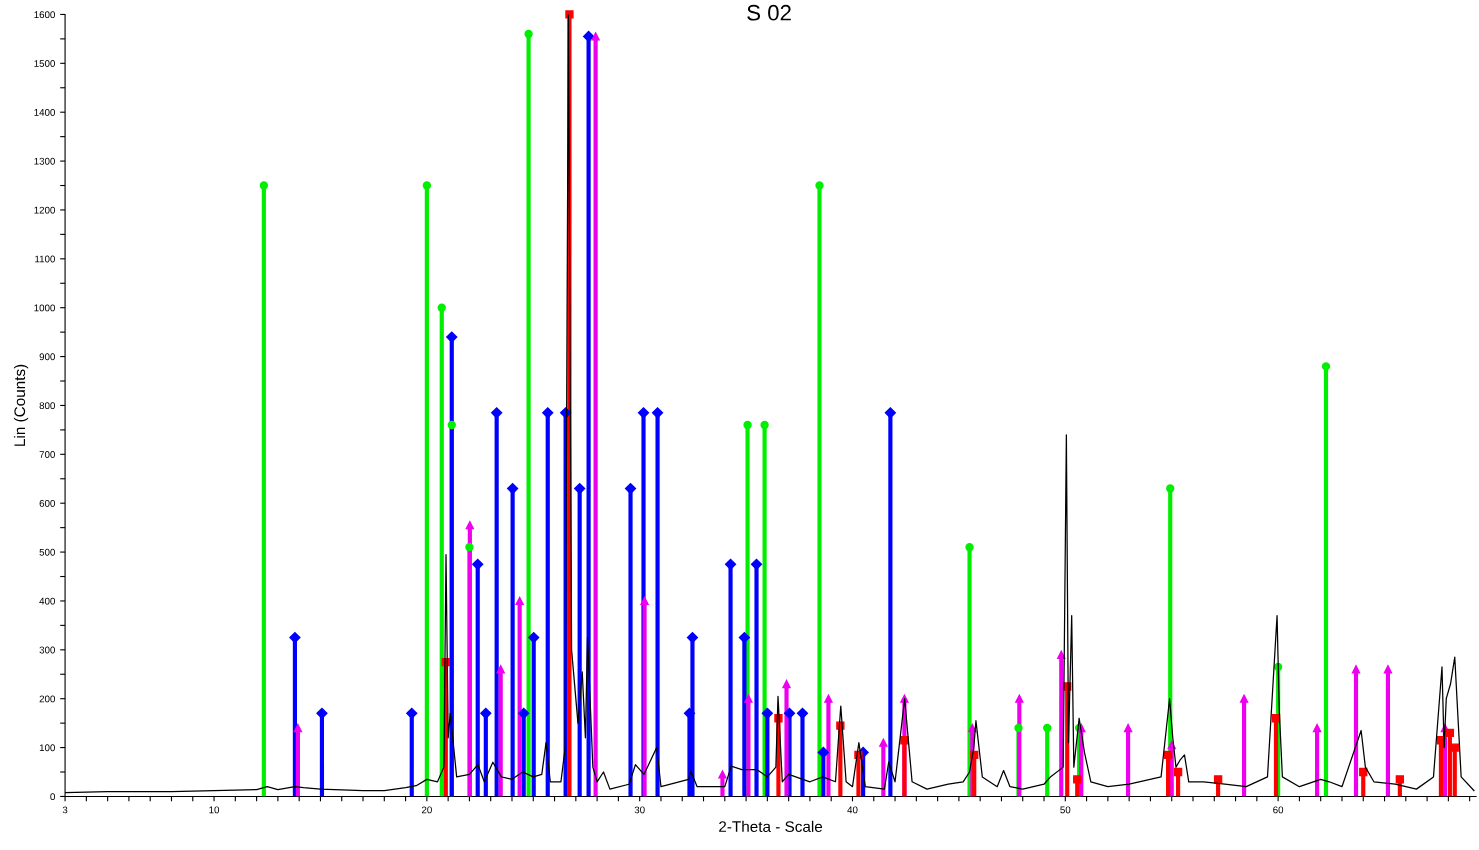 The height and width of the screenshot is (850, 1479). I want to click on chart-title: S 02, so click(769, 12).